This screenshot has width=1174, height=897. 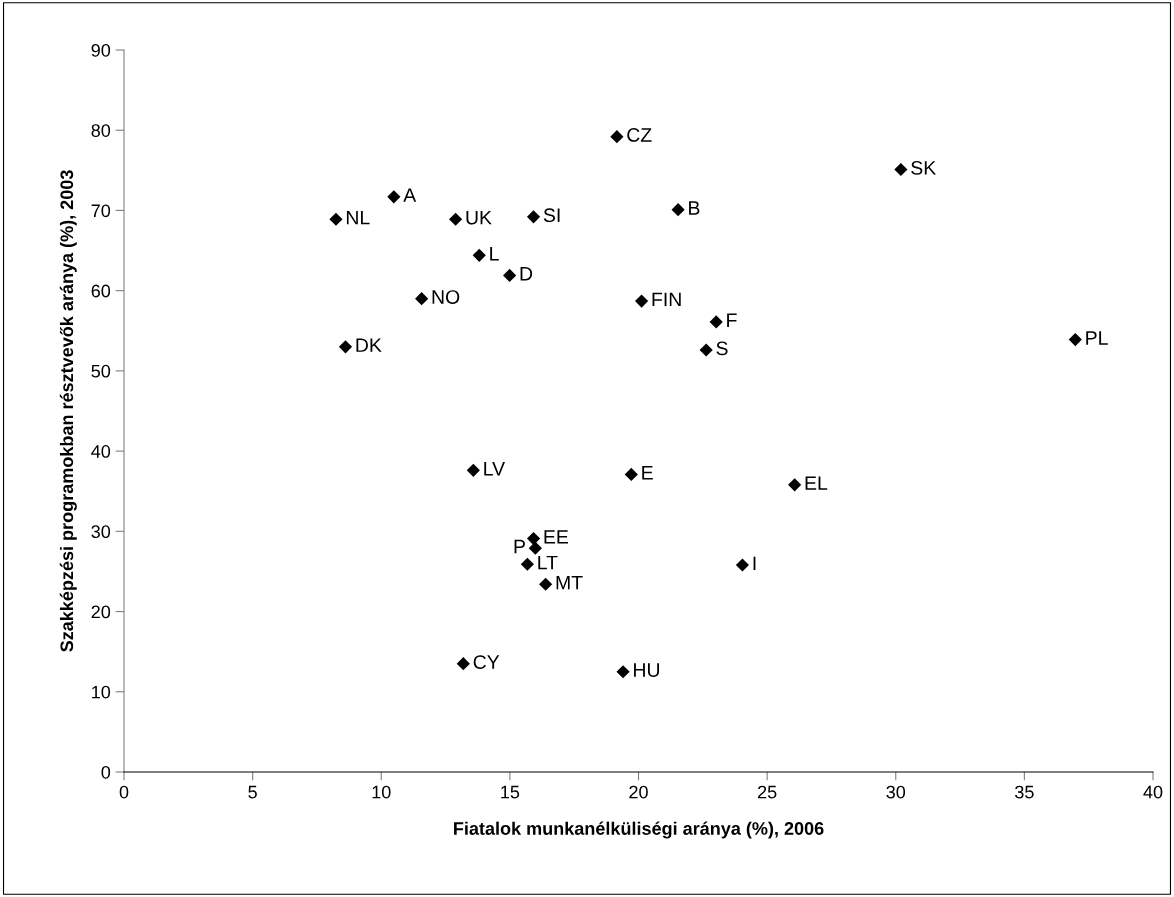 I want to click on y-tick-label: 80, so click(x=101, y=130).